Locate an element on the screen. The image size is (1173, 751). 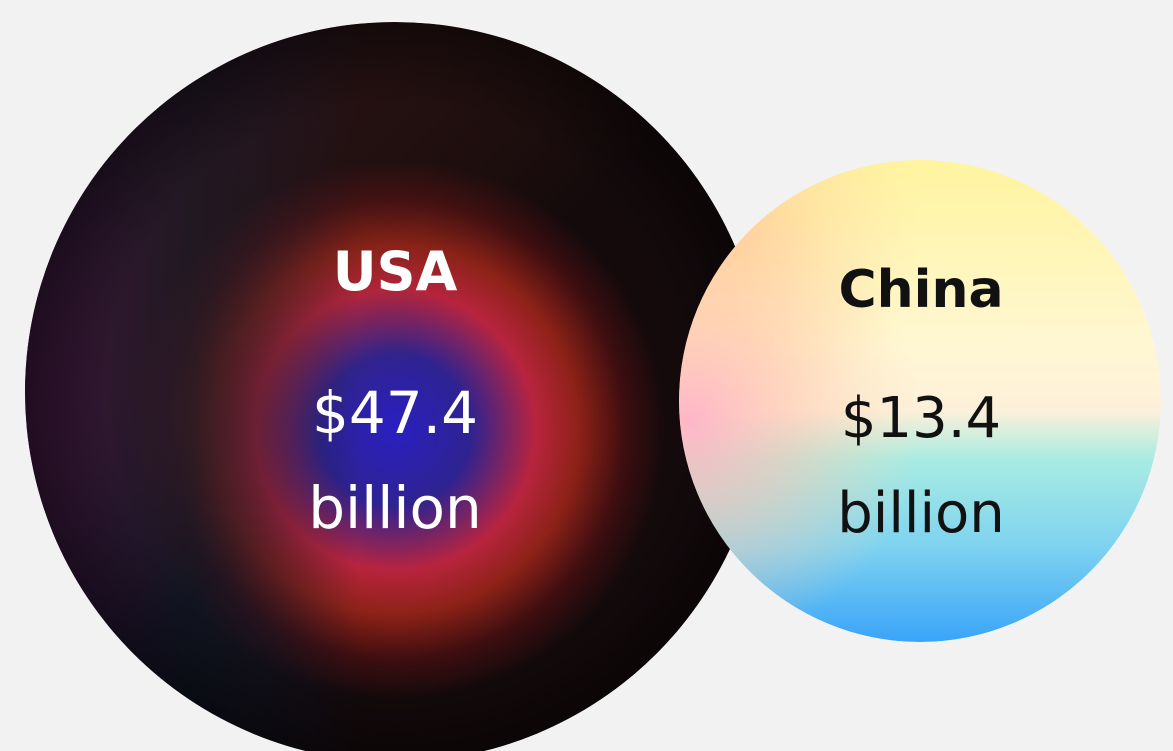
bubble-china-unit: billion is located at coordinates (921, 513).